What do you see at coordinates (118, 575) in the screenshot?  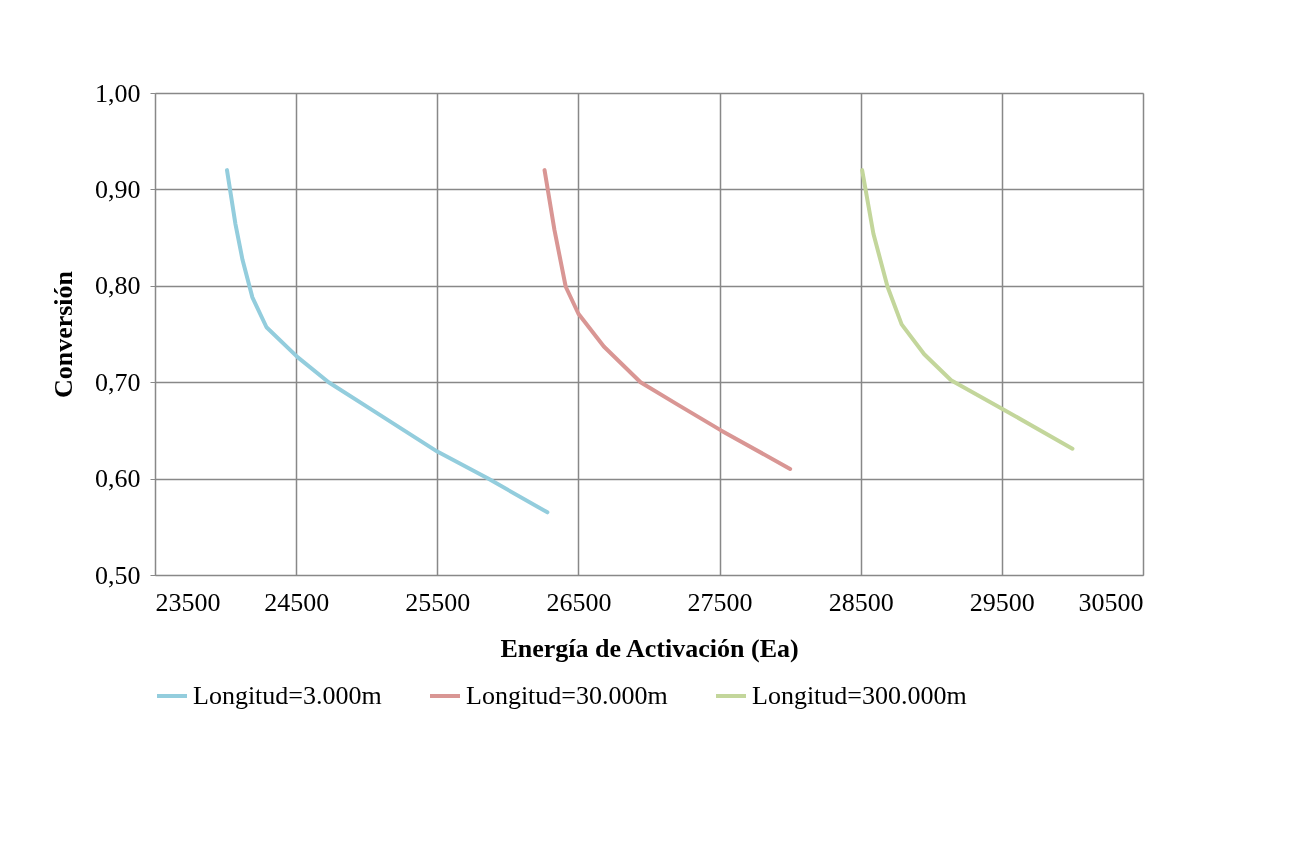 I see `y-tick-label: 0,50` at bounding box center [118, 575].